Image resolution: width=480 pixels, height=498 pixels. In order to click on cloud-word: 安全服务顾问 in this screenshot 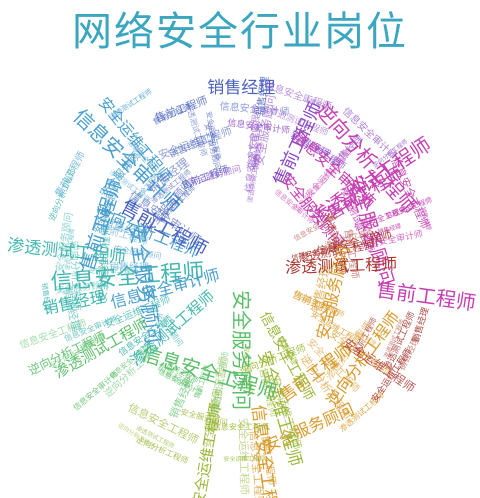, I will do `click(242, 350)`.